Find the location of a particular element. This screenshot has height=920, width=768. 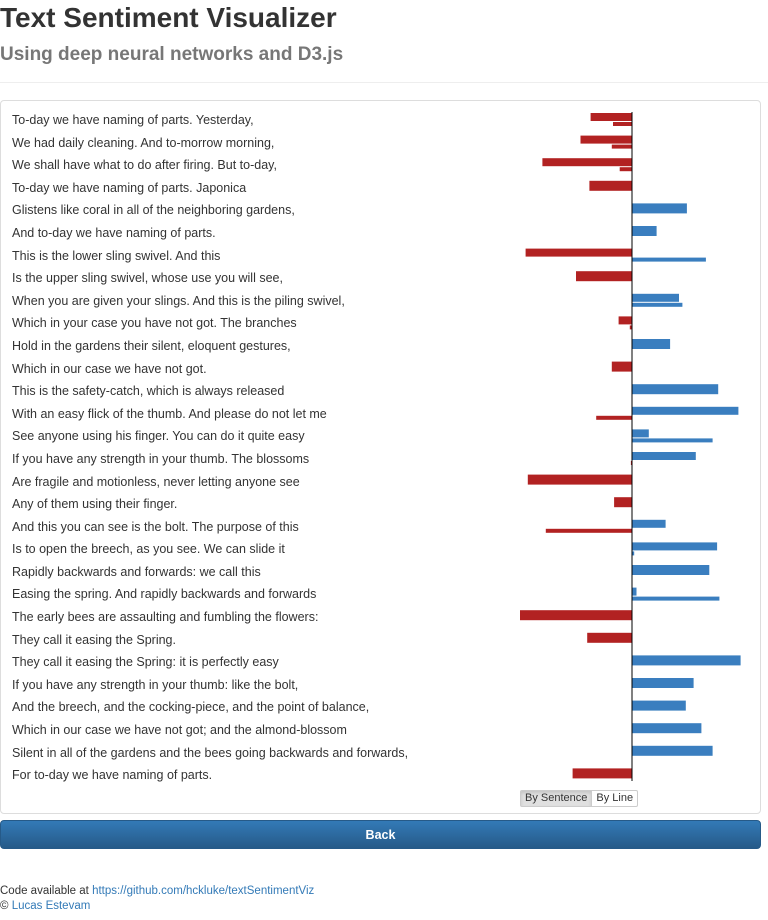

text-line: Any of them using their finger. is located at coordinates (95, 504).